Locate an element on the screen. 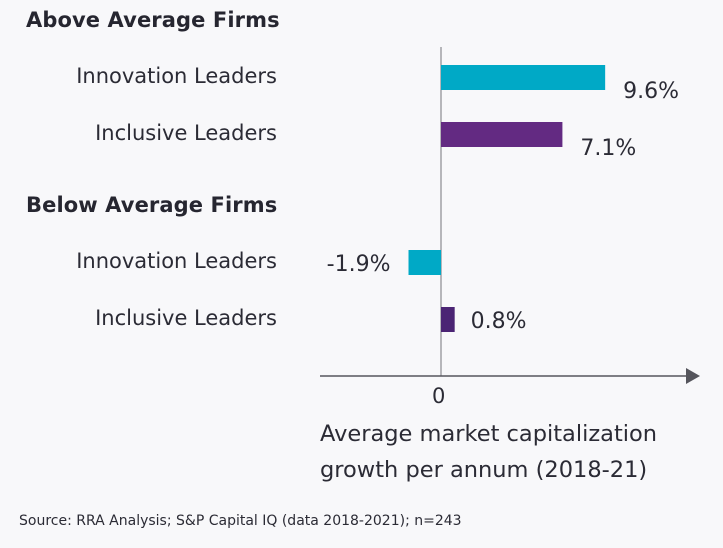 Image resolution: width=723 pixels, height=548 pixels. category-label-below-innovation: Innovation Leaders is located at coordinates (176, 261).